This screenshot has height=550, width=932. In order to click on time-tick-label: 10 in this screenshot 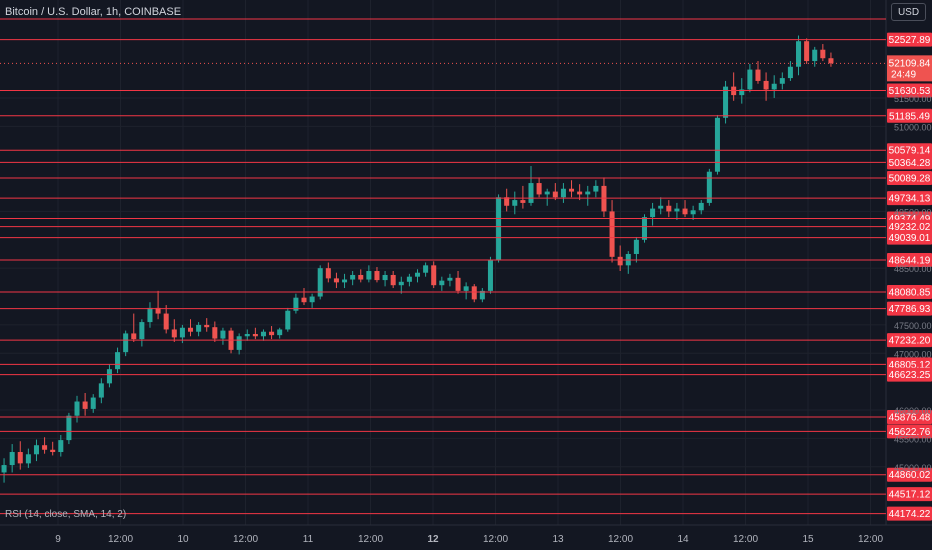, I will do `click(183, 539)`.